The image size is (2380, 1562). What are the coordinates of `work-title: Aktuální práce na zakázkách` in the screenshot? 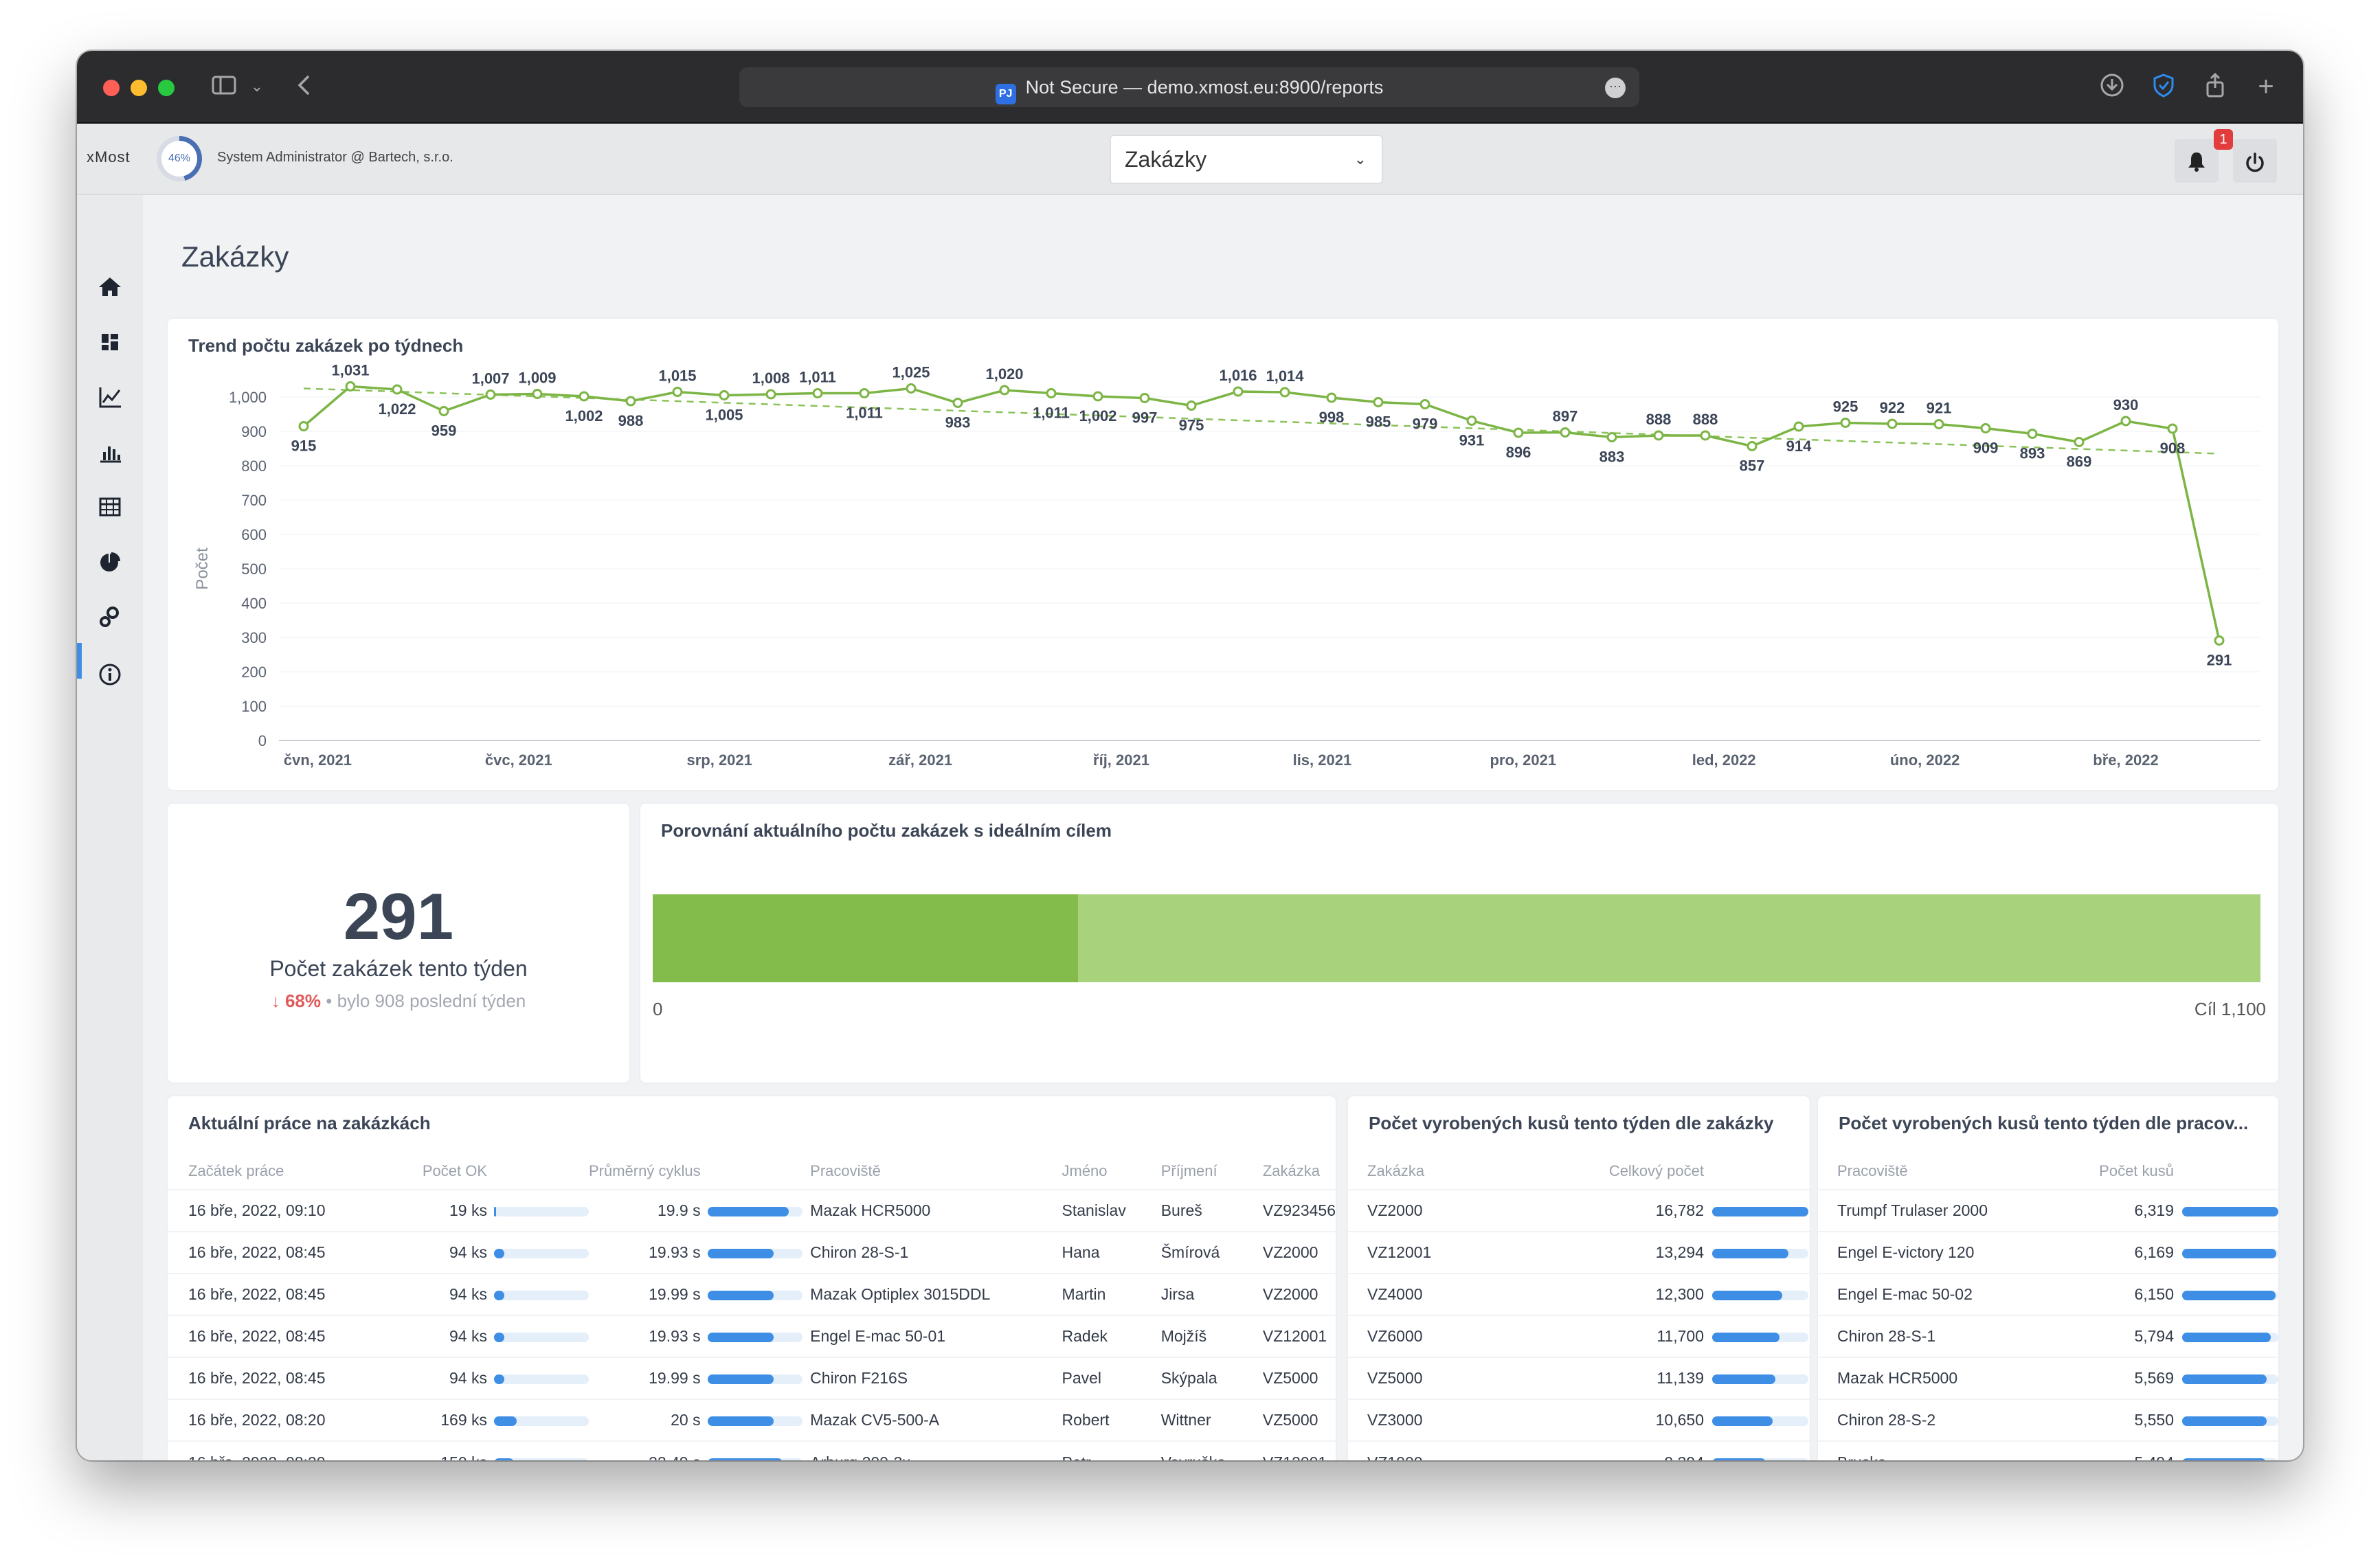 It's located at (309, 1123).